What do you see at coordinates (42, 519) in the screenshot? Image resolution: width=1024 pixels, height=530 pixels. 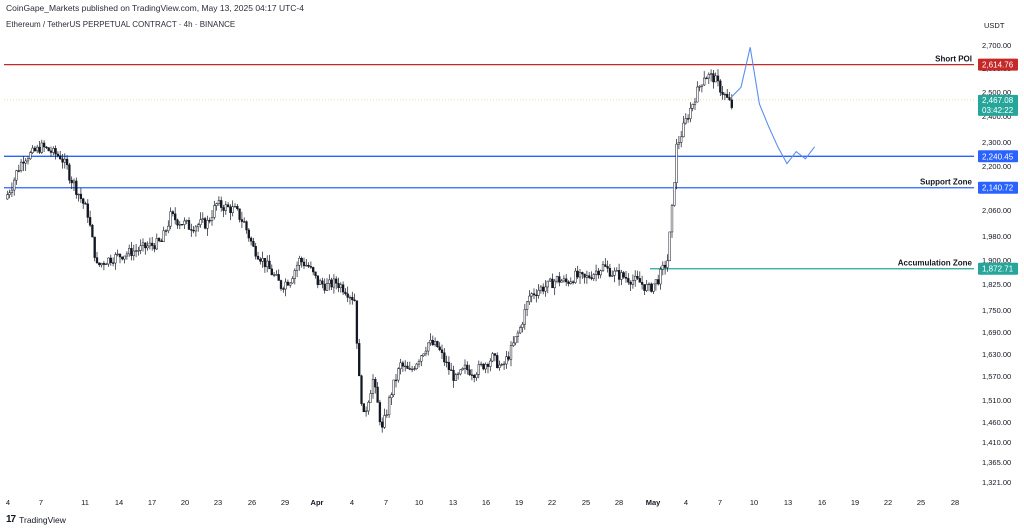 I see `tradingview-brand-label: TradingView` at bounding box center [42, 519].